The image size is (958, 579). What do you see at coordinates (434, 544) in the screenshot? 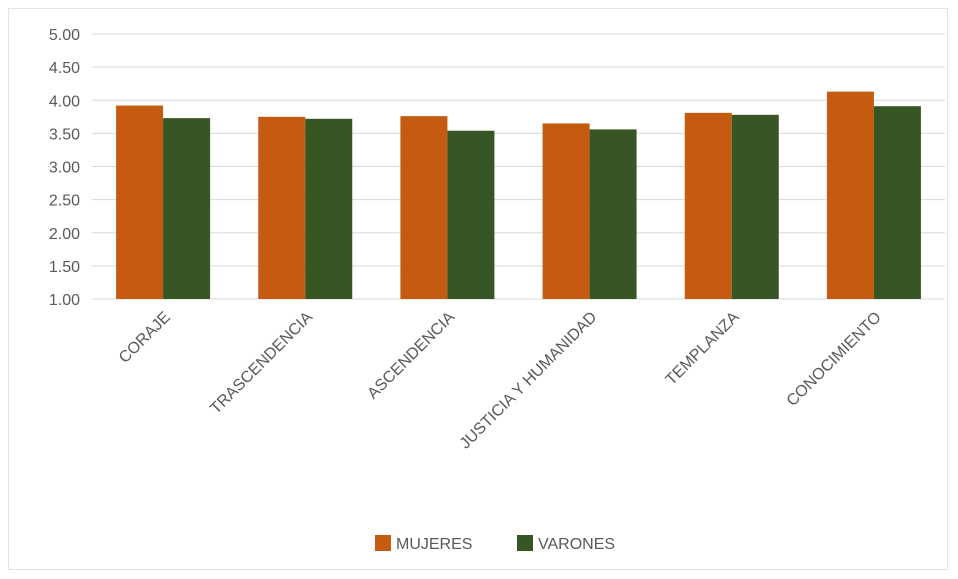
I see `legend-label-mujeres: MUJERES` at bounding box center [434, 544].